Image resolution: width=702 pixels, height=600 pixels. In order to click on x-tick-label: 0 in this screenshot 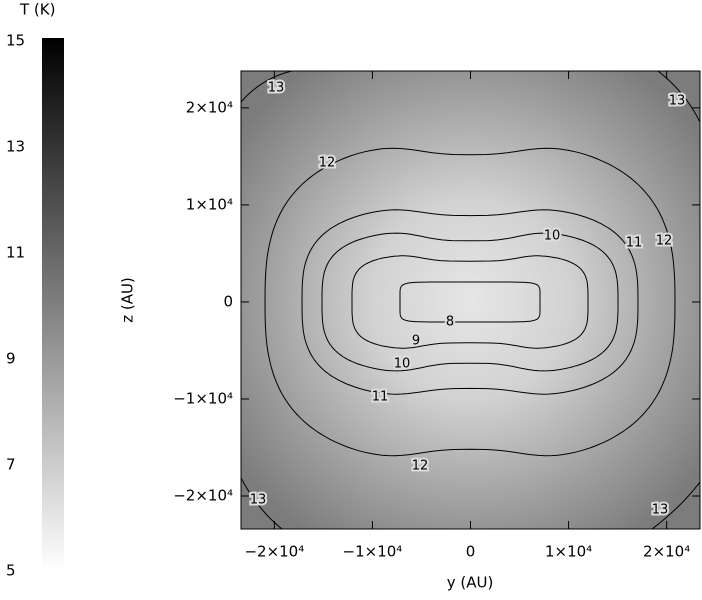, I will do `click(471, 552)`.